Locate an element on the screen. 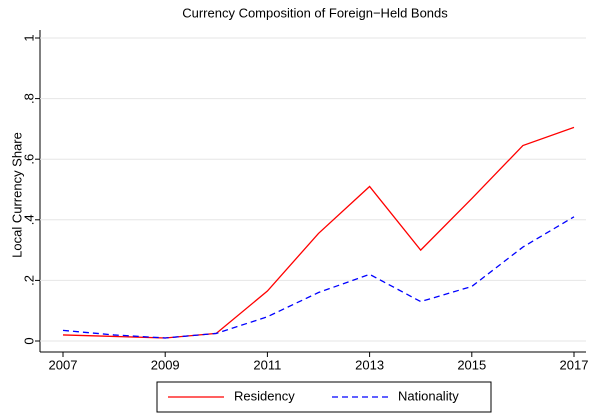  y-tick-label: .2 is located at coordinates (28, 280).